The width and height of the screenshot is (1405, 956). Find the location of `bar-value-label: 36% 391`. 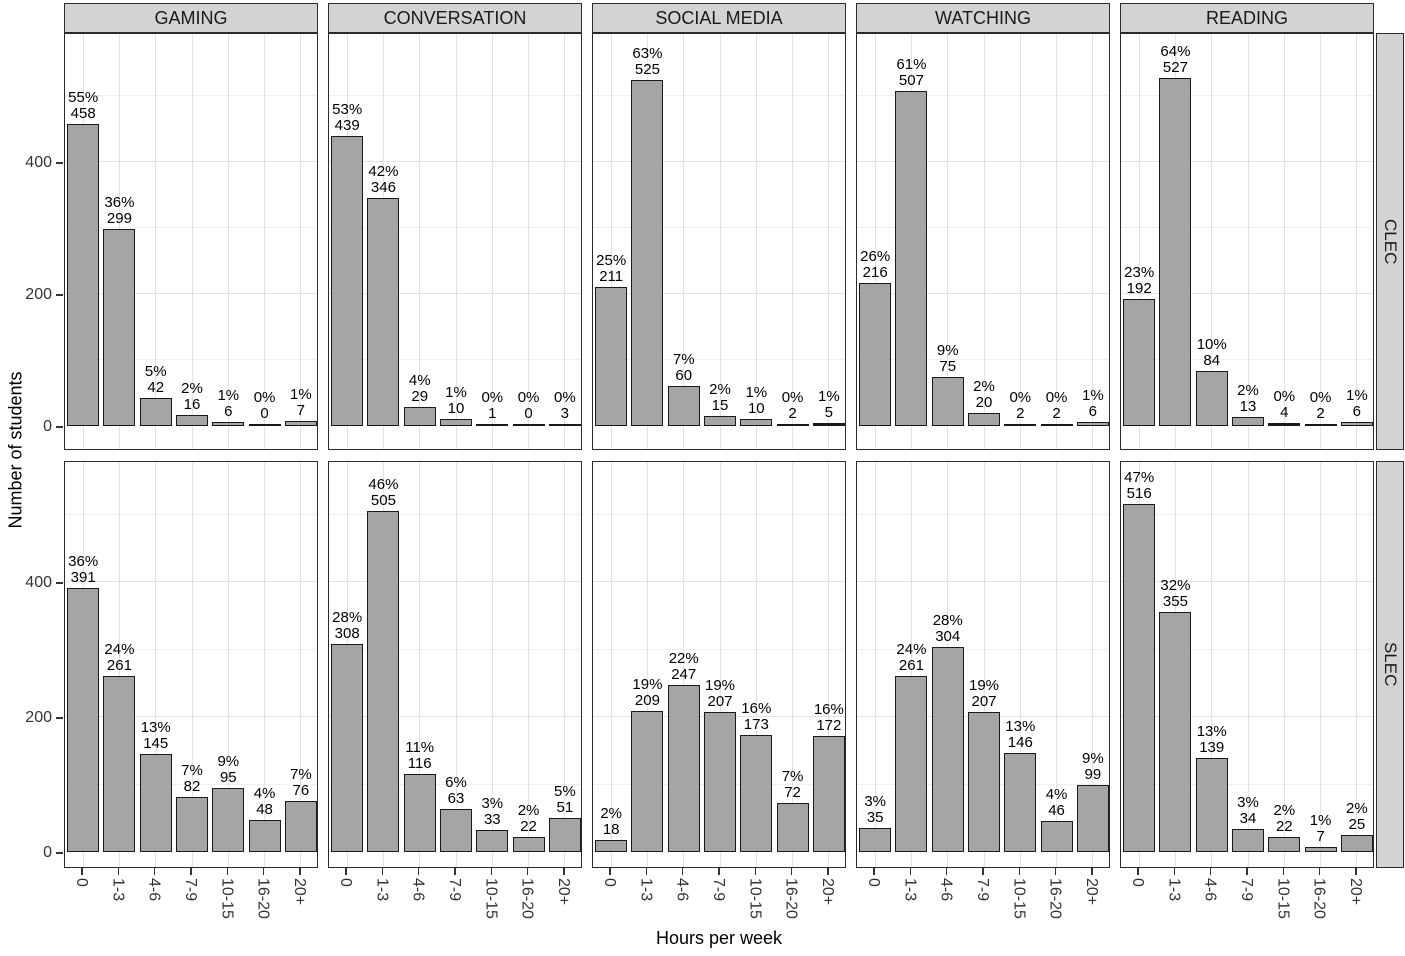

bar-value-label: 36% 391 is located at coordinates (83, 570).